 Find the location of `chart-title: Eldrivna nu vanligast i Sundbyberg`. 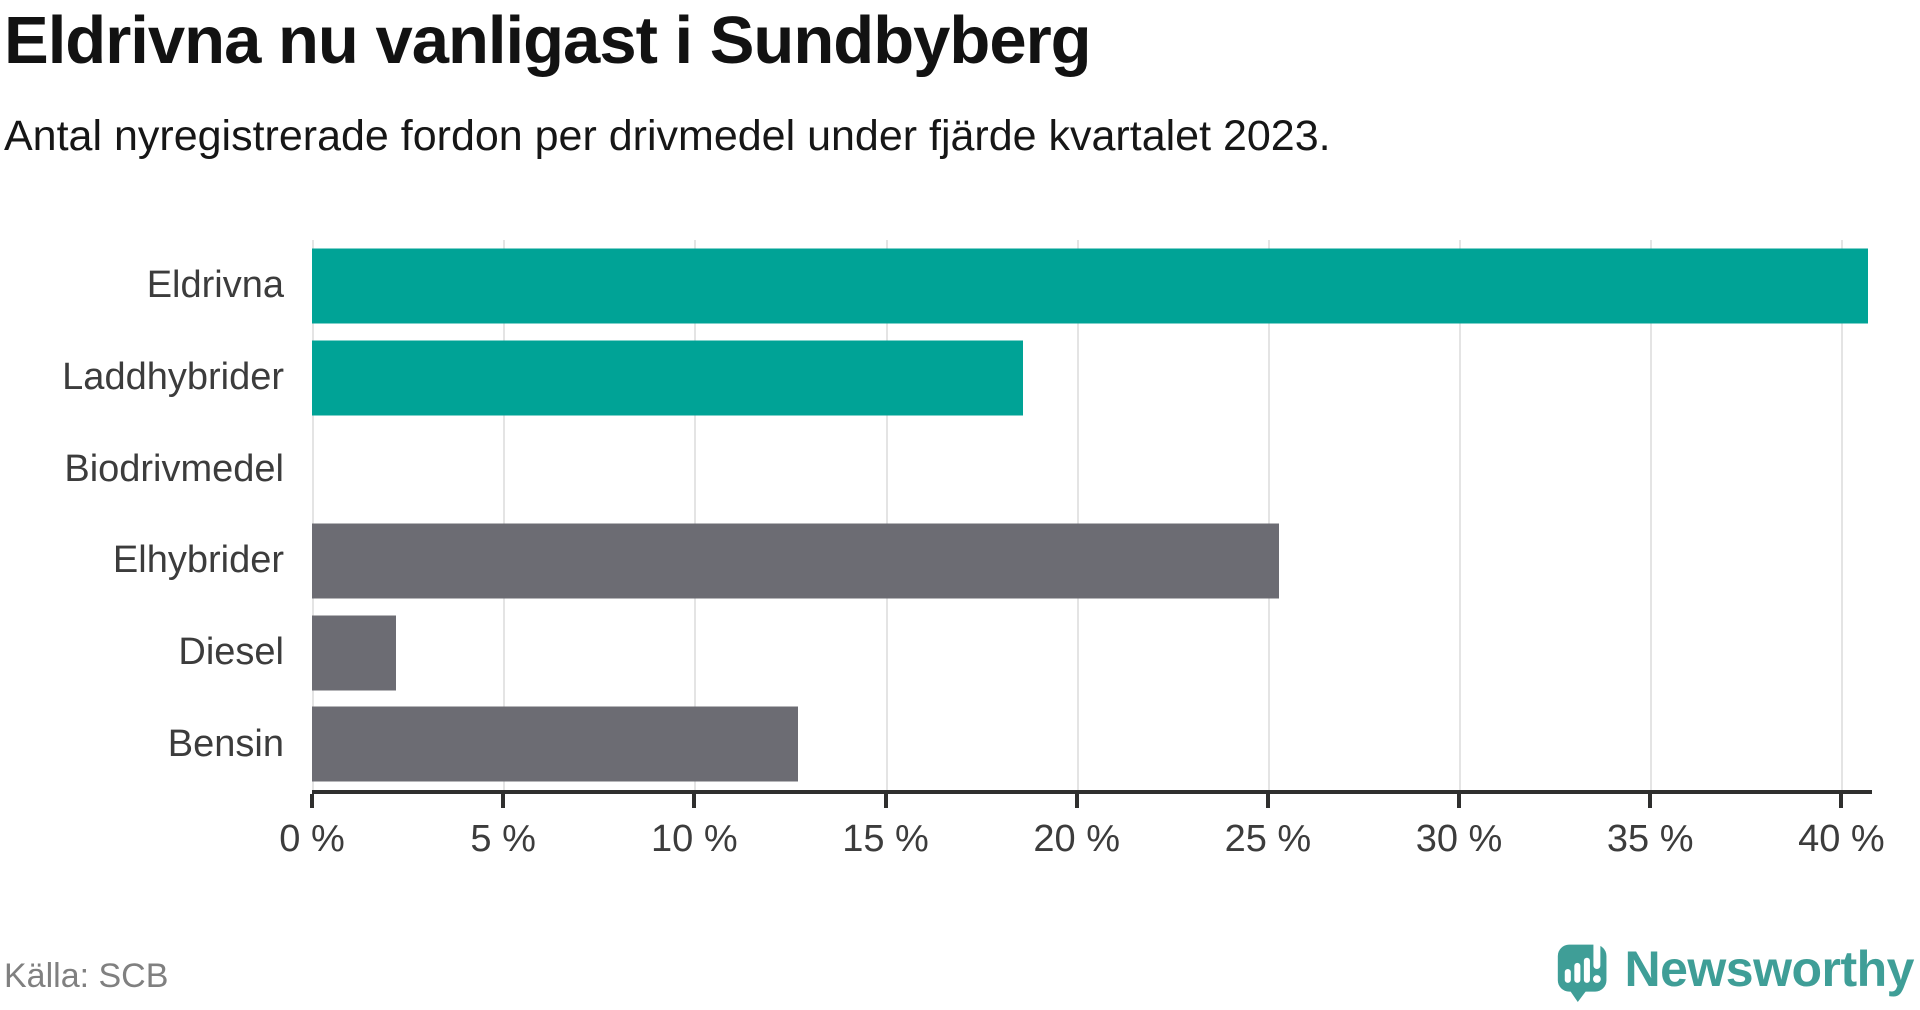

chart-title: Eldrivna nu vanligast i Sundbyberg is located at coordinates (548, 40).